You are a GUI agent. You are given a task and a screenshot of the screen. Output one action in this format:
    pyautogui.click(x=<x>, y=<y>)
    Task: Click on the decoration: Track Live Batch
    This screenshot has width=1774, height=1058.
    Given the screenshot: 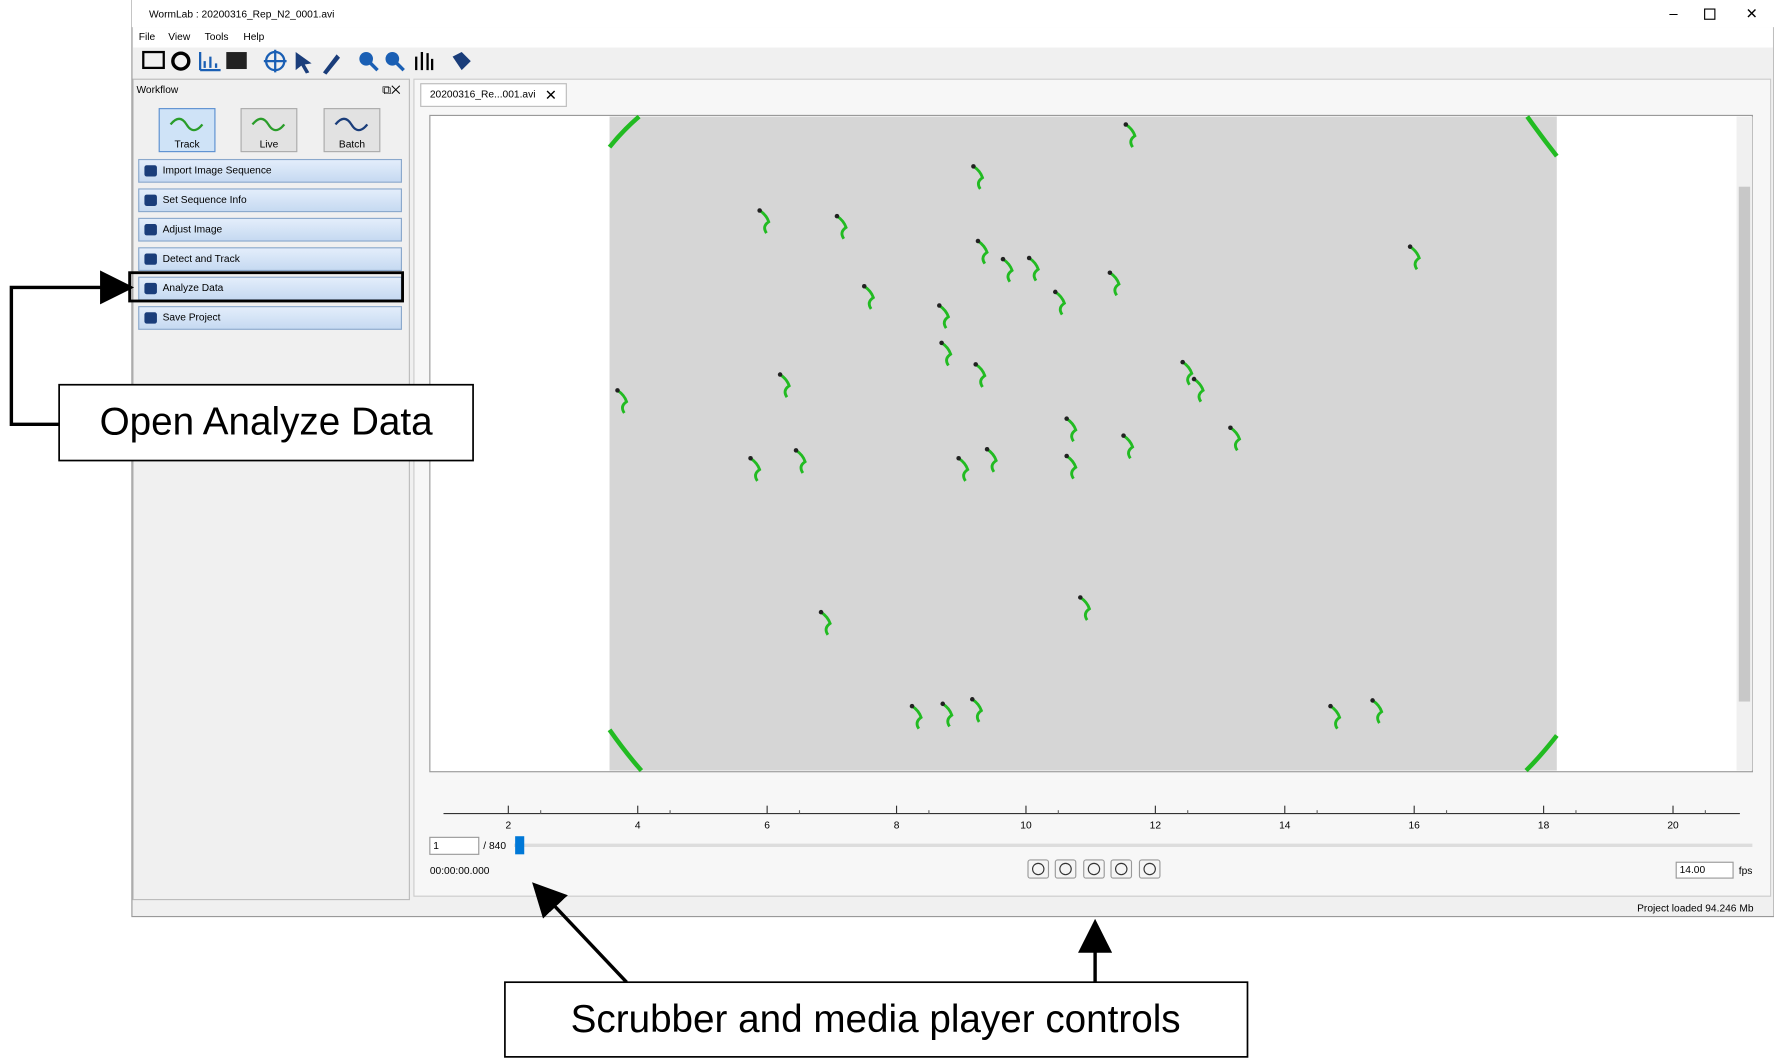 What is the action you would take?
    pyautogui.click(x=269, y=130)
    